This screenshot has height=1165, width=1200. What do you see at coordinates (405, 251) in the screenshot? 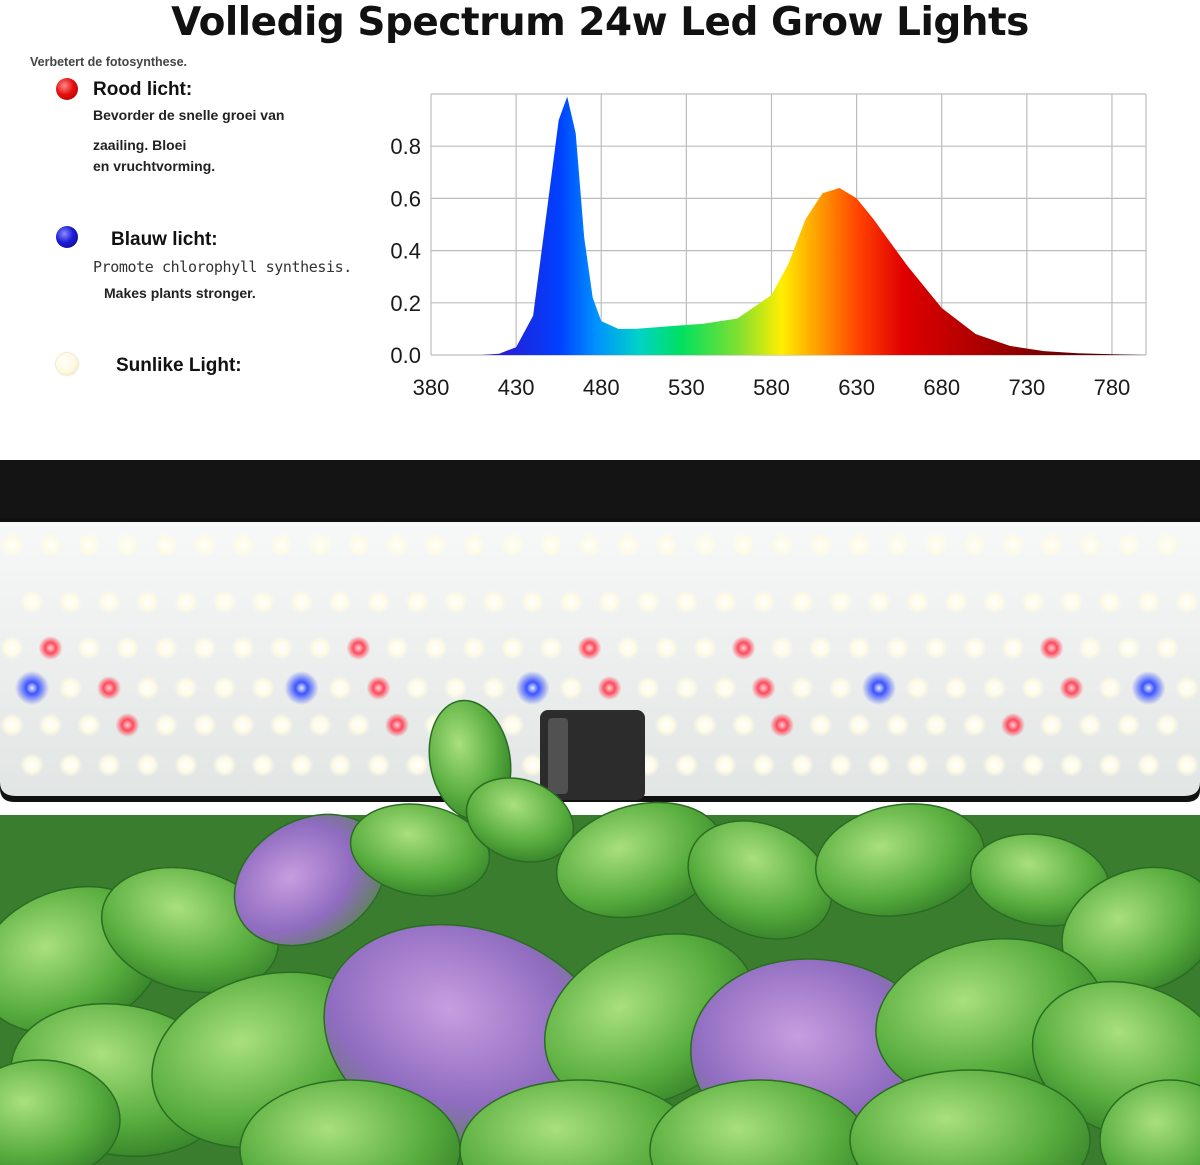
I see `y-tick-labels: 0.0 0.2 0.4 0.6 0.8` at bounding box center [405, 251].